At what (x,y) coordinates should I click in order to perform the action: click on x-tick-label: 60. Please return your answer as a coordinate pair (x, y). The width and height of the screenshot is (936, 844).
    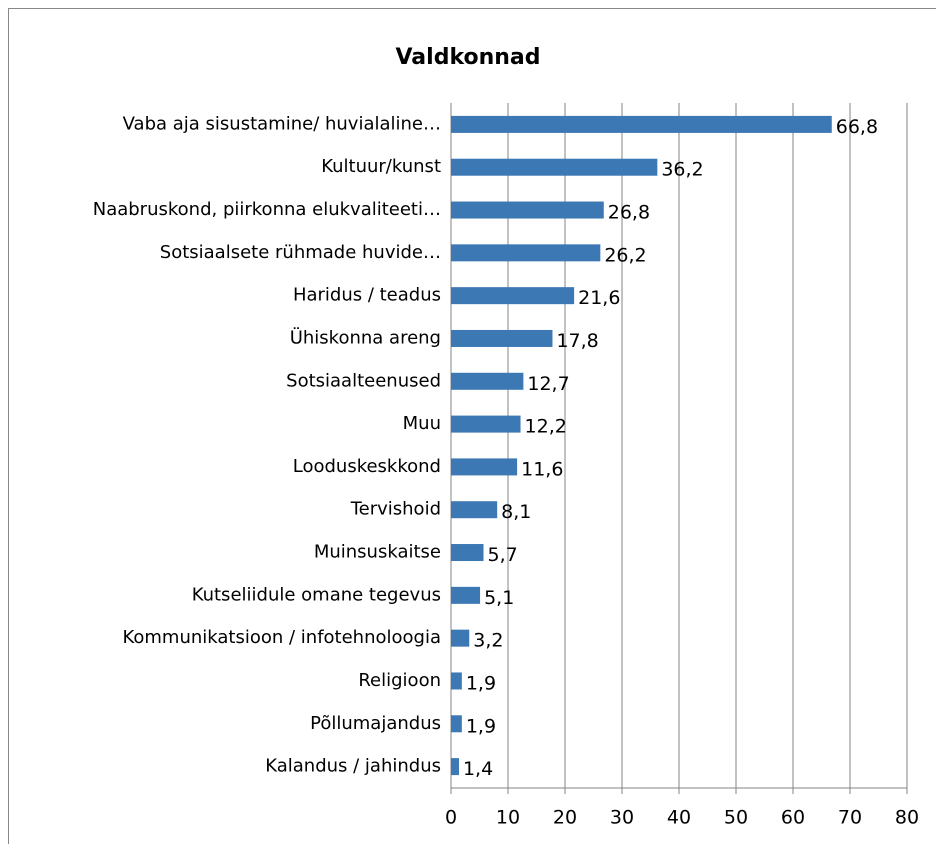
    Looking at the image, I should click on (793, 818).